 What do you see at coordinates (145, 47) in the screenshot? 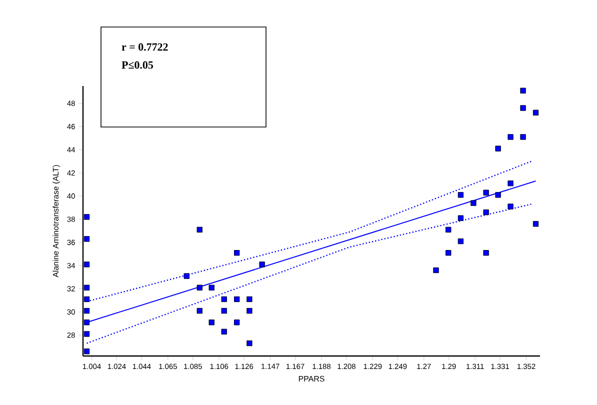
I see `text: r = 0.7722` at bounding box center [145, 47].